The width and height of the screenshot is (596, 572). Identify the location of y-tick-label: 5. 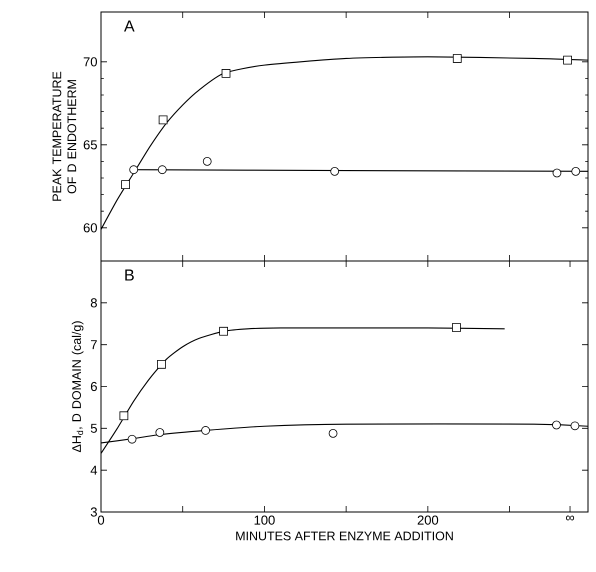
(93, 428).